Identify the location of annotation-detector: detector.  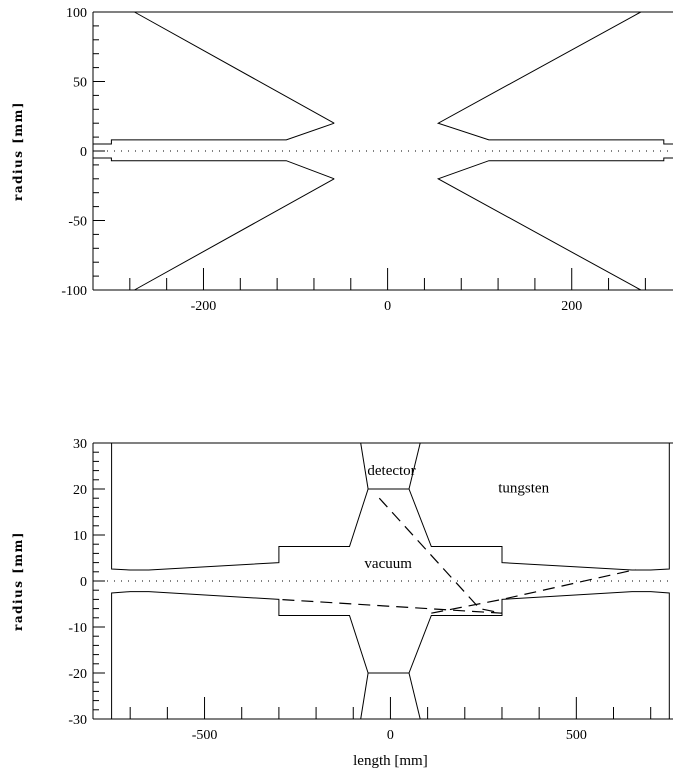
(391, 471).